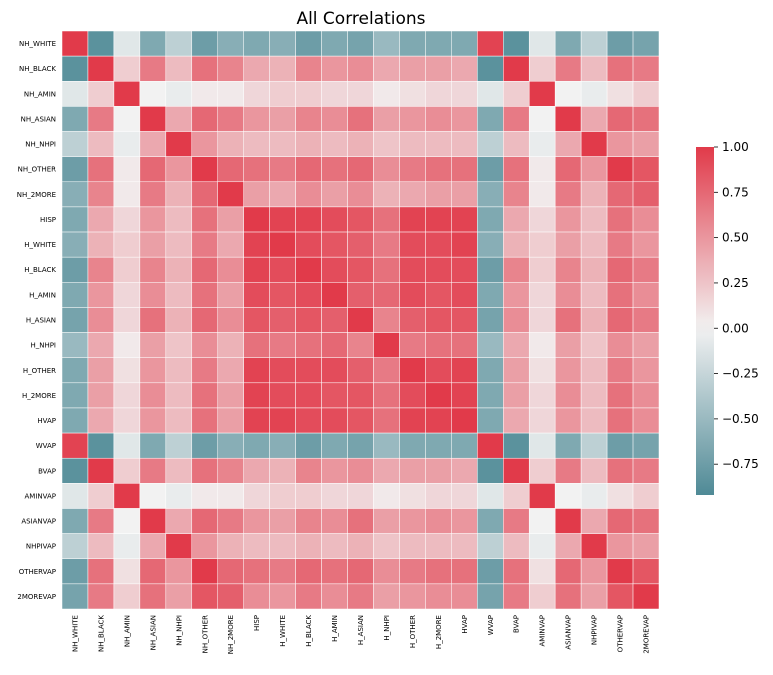 This screenshot has width=773, height=675. I want to click on heatmap-cell-NH_OTHER-WVAP, so click(490, 169).